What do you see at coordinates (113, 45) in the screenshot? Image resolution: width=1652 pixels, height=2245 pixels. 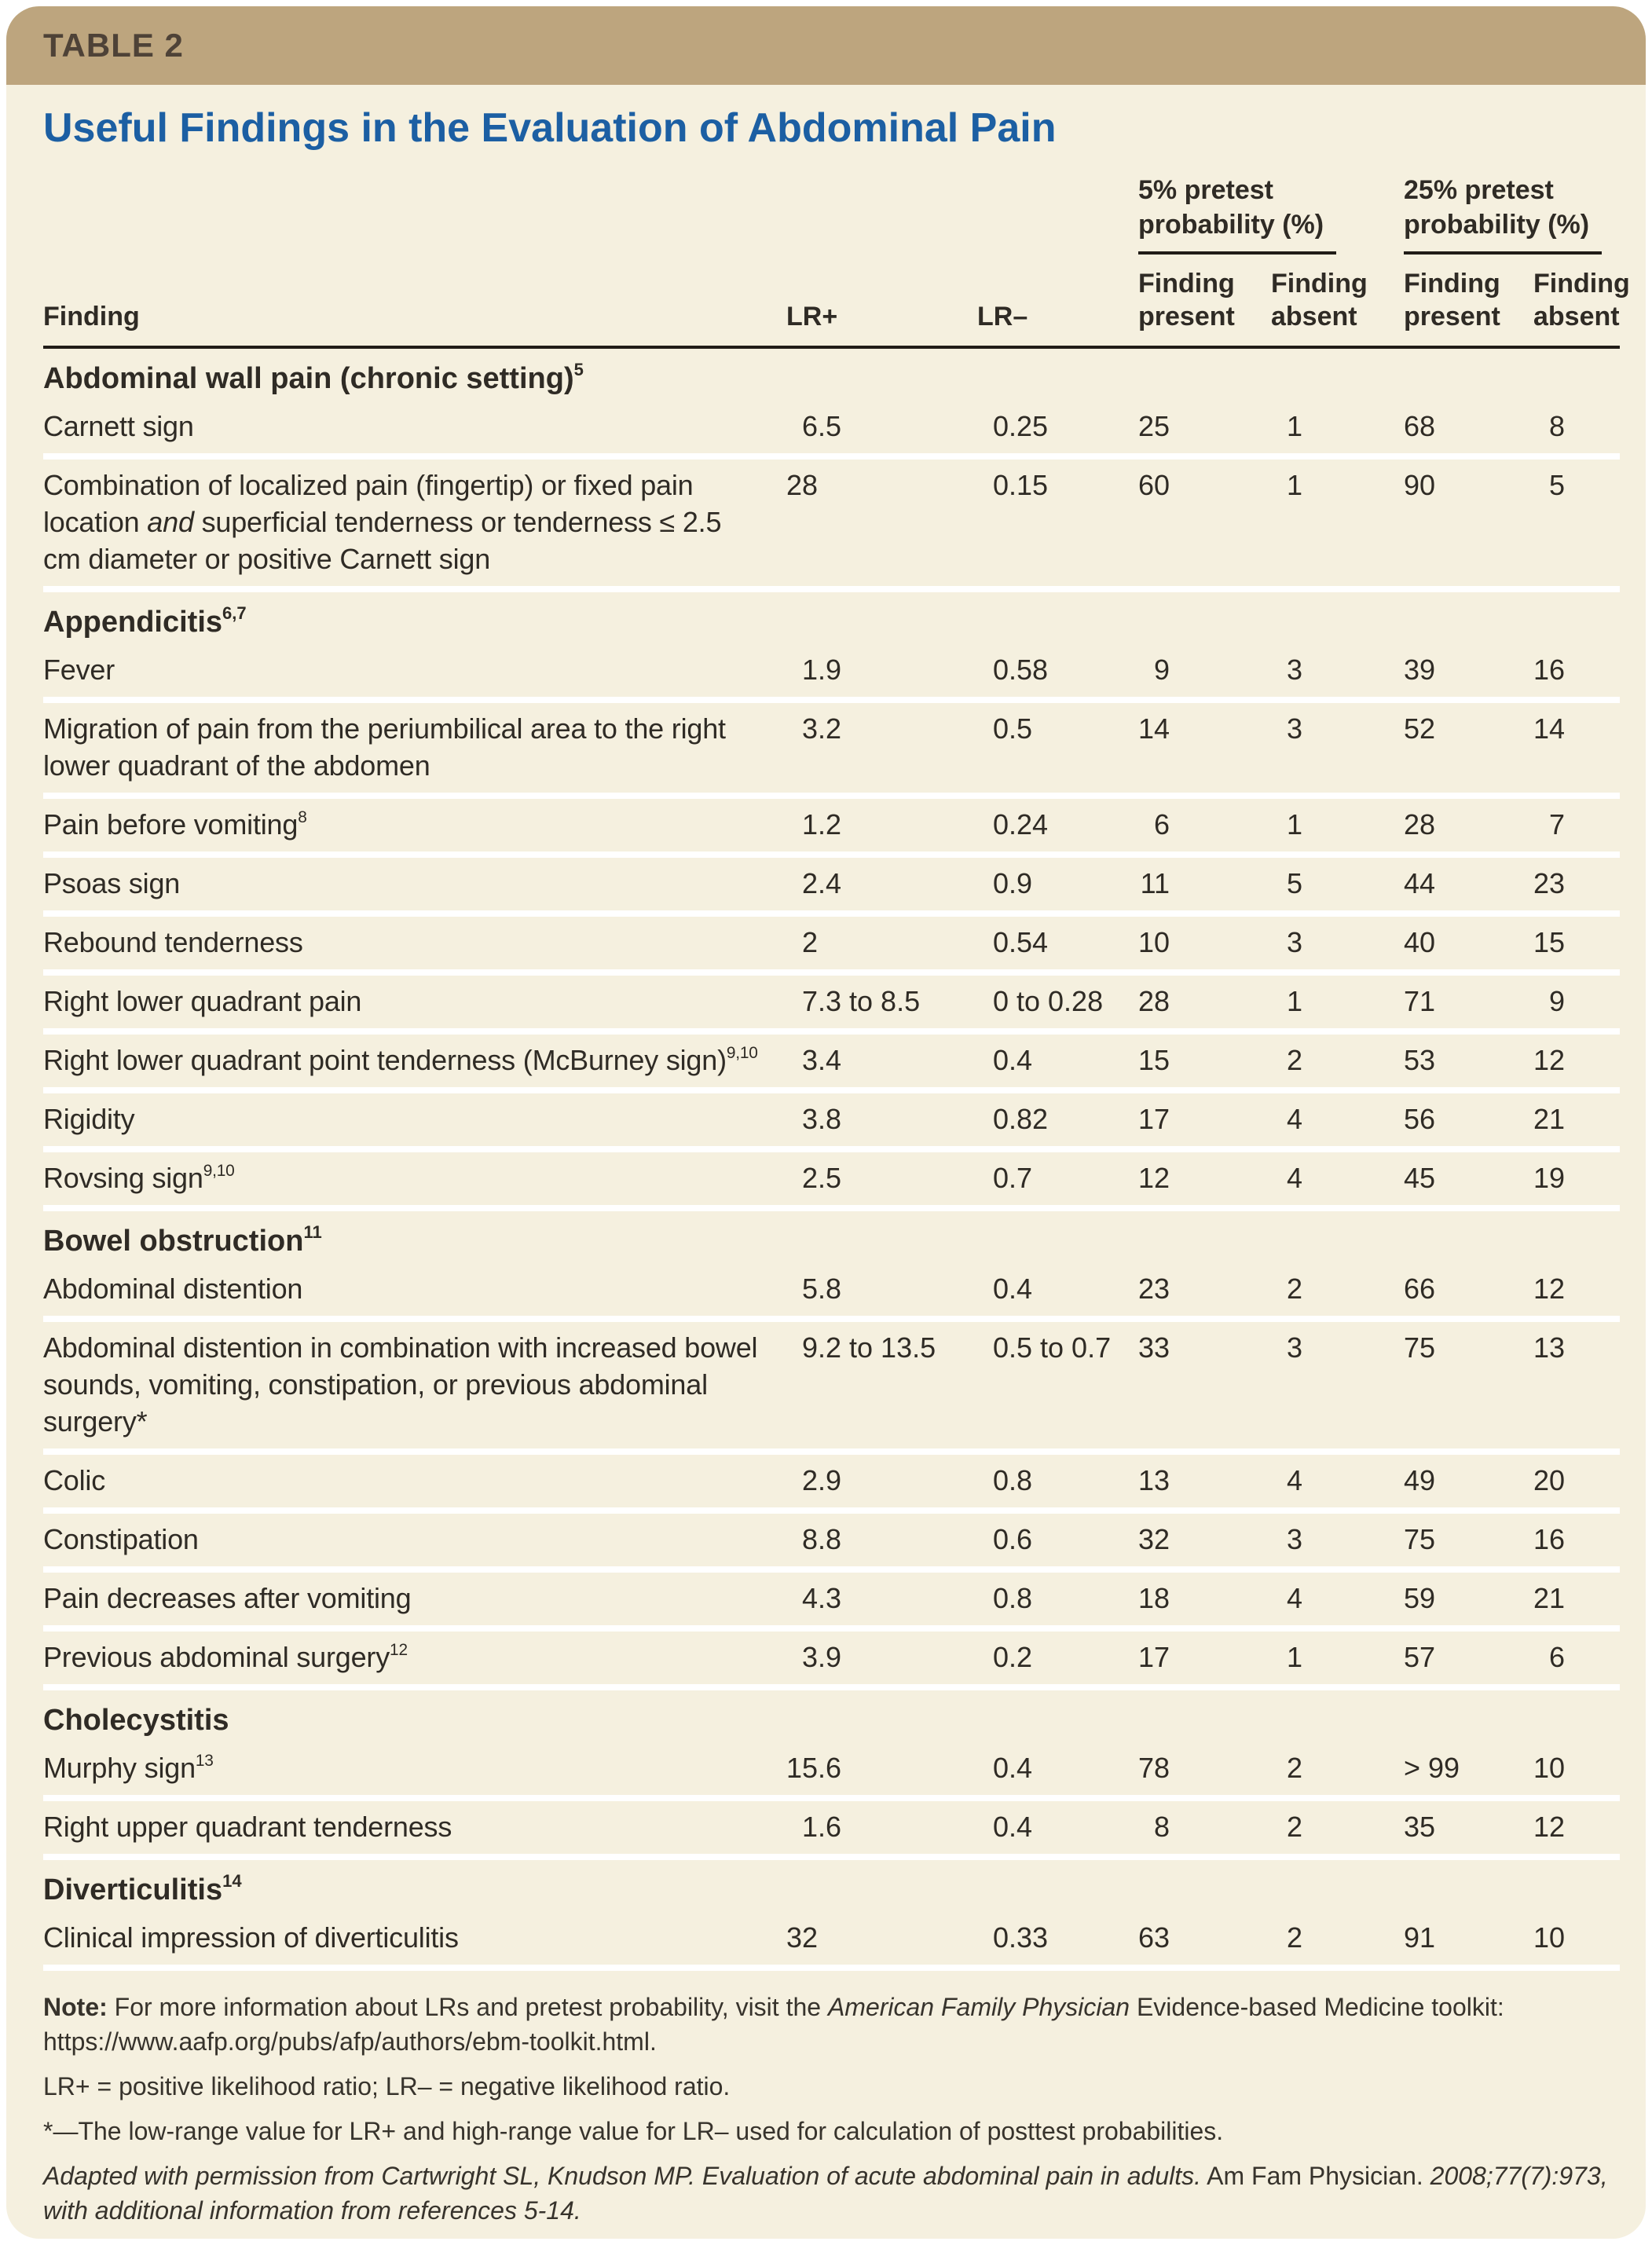 I see `table-number-label: TABLE 2` at bounding box center [113, 45].